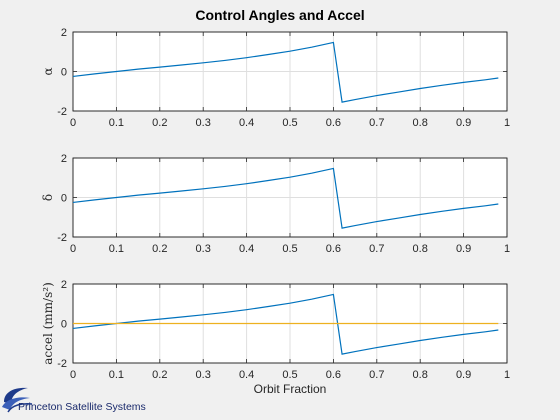 This screenshot has width=560, height=420. What do you see at coordinates (48, 197) in the screenshot?
I see `y-axis-label: δ` at bounding box center [48, 197].